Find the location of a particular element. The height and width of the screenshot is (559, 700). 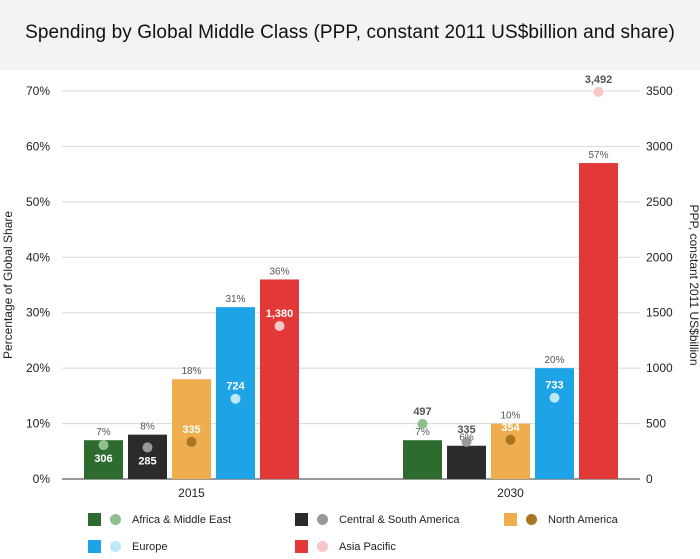

spend-label: 285 is located at coordinates (147, 461).